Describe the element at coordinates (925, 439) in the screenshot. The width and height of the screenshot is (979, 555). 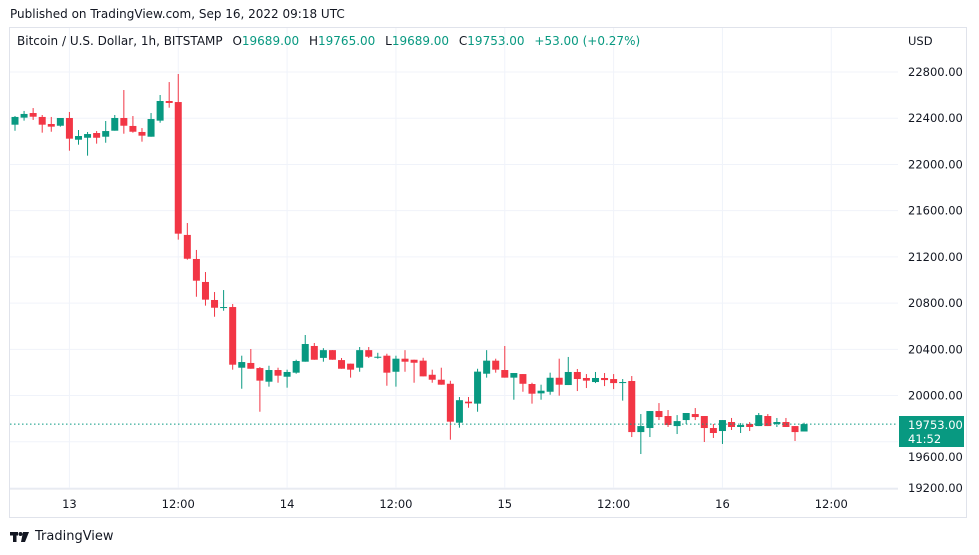
I see `bar-countdown: 41:52` at that location.